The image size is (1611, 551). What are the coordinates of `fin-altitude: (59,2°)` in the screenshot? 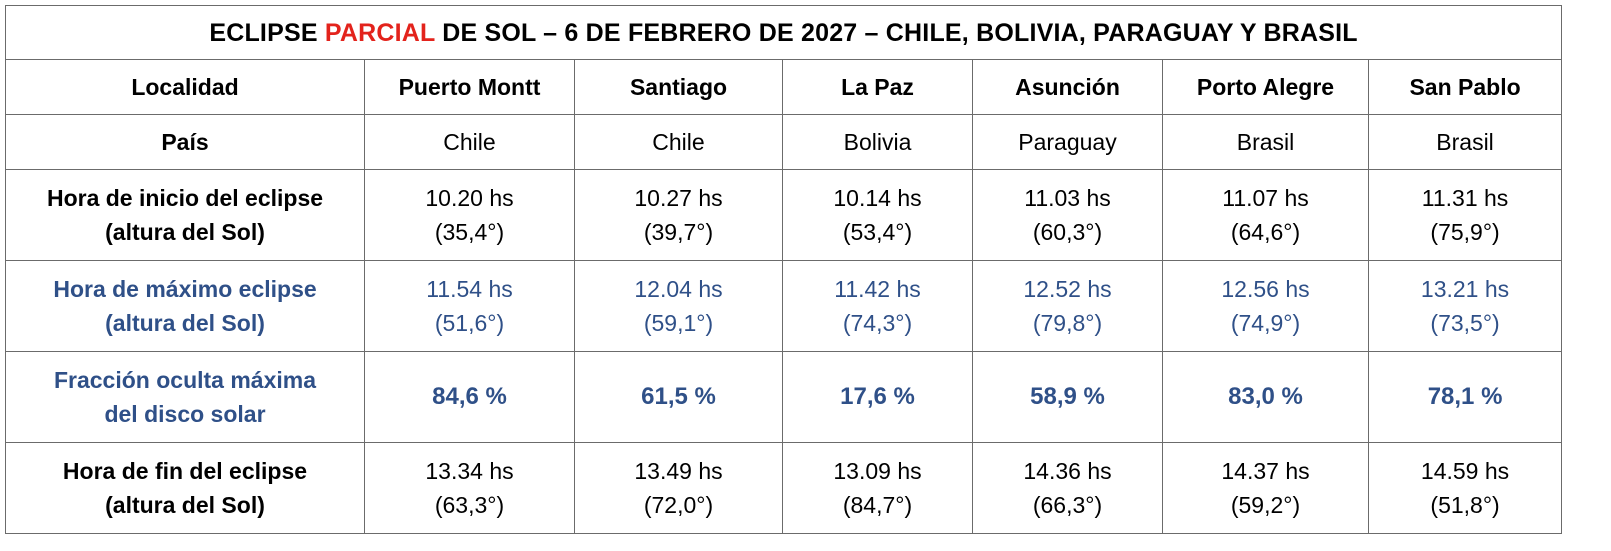 It's located at (1265, 505).